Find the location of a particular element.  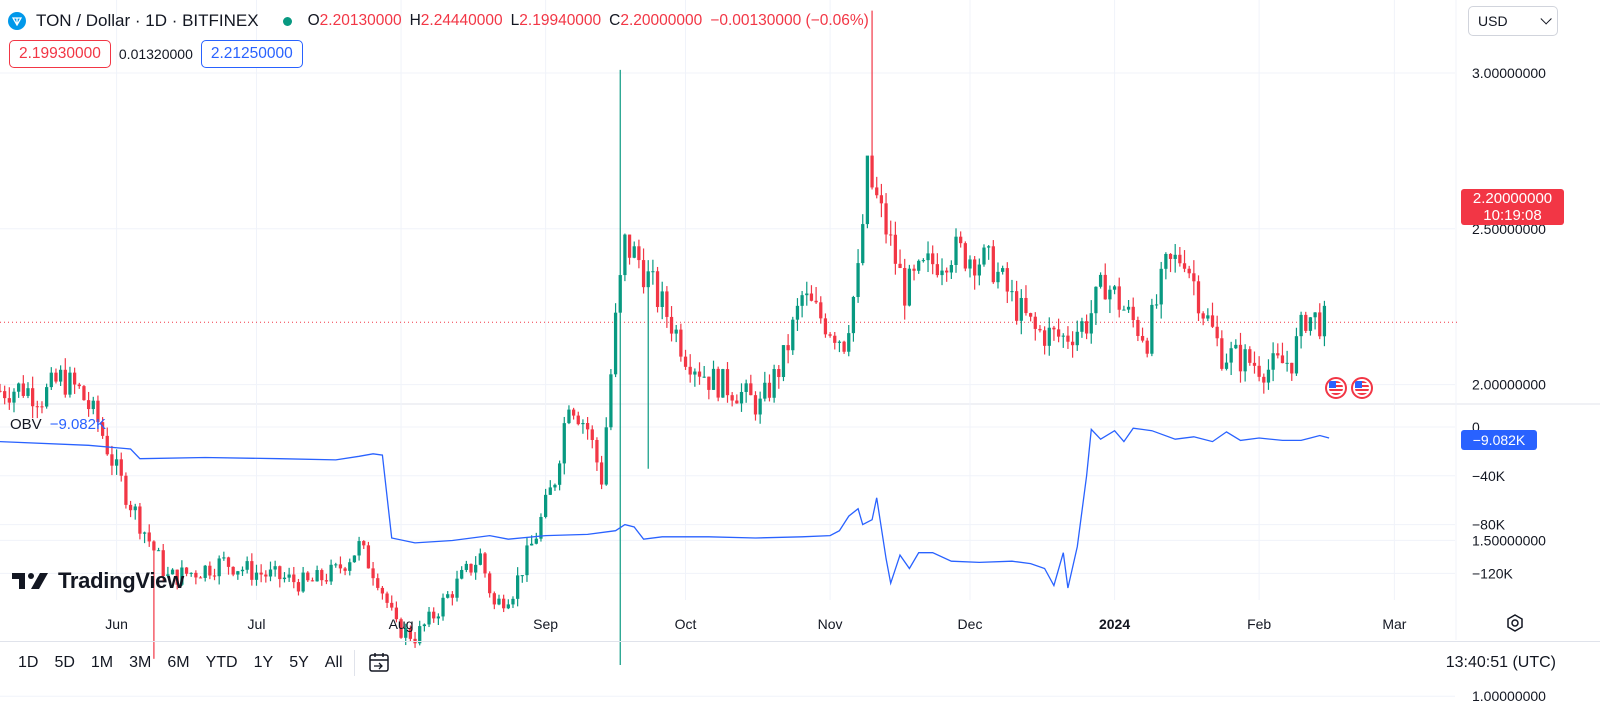

obv-axis: 0 −40K −80K −120K is located at coordinates (1493, 500).